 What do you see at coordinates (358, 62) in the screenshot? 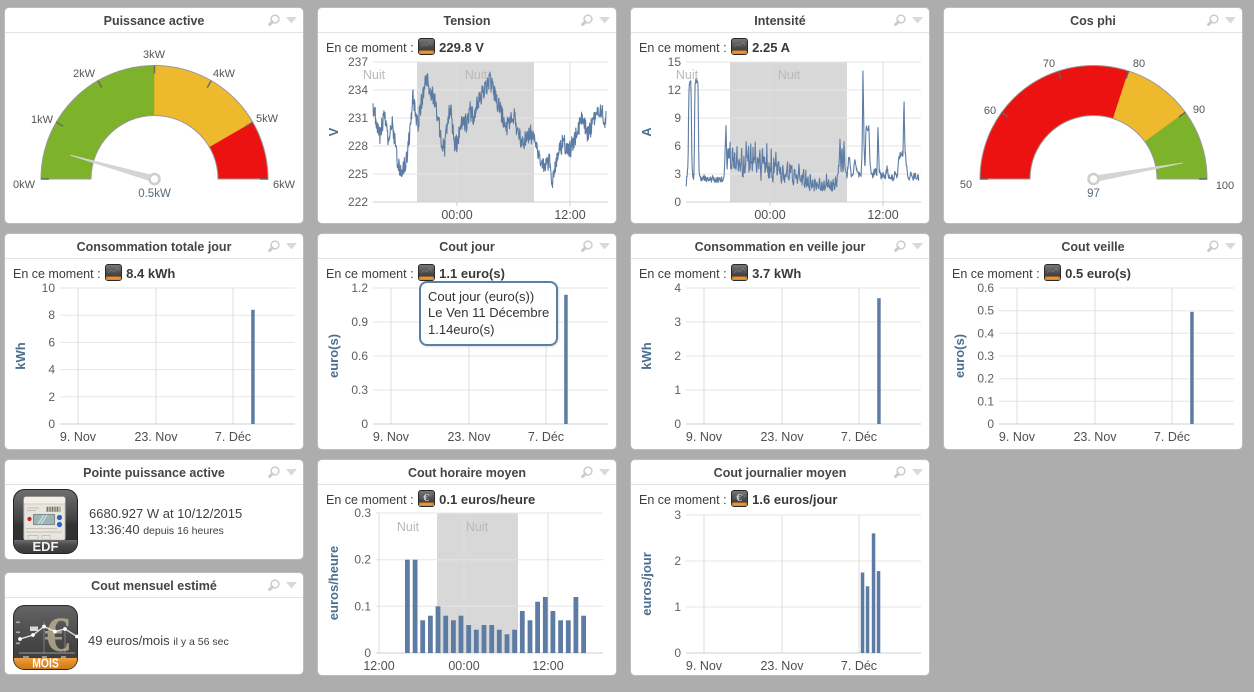
I see `svg-text: 237` at bounding box center [358, 62].